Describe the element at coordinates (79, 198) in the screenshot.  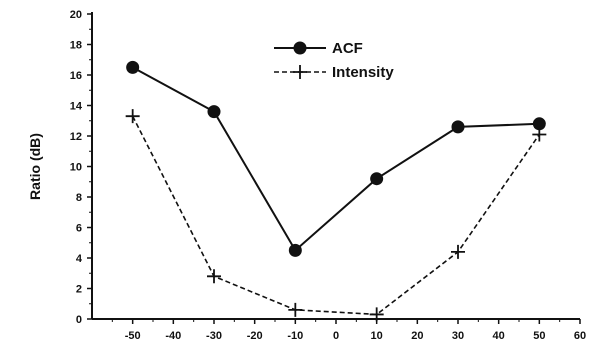
I see `y-tick-label: 8` at that location.